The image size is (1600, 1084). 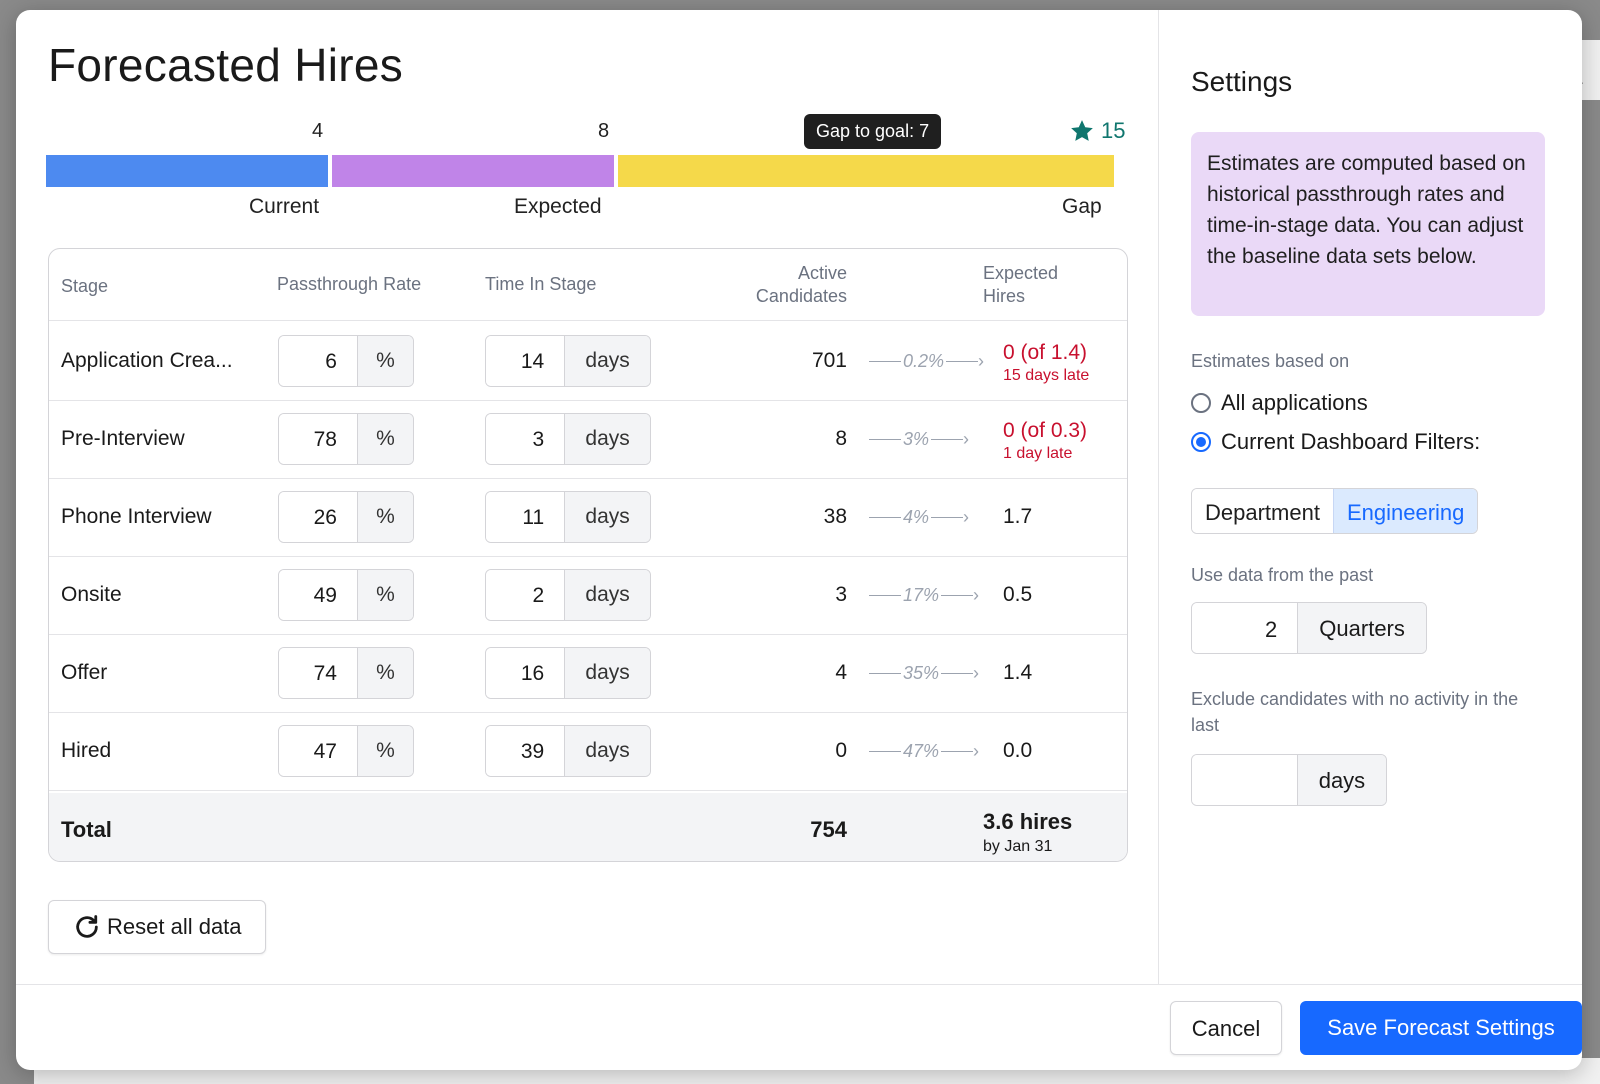 What do you see at coordinates (1262, 511) in the screenshot?
I see `filter-key: Department` at bounding box center [1262, 511].